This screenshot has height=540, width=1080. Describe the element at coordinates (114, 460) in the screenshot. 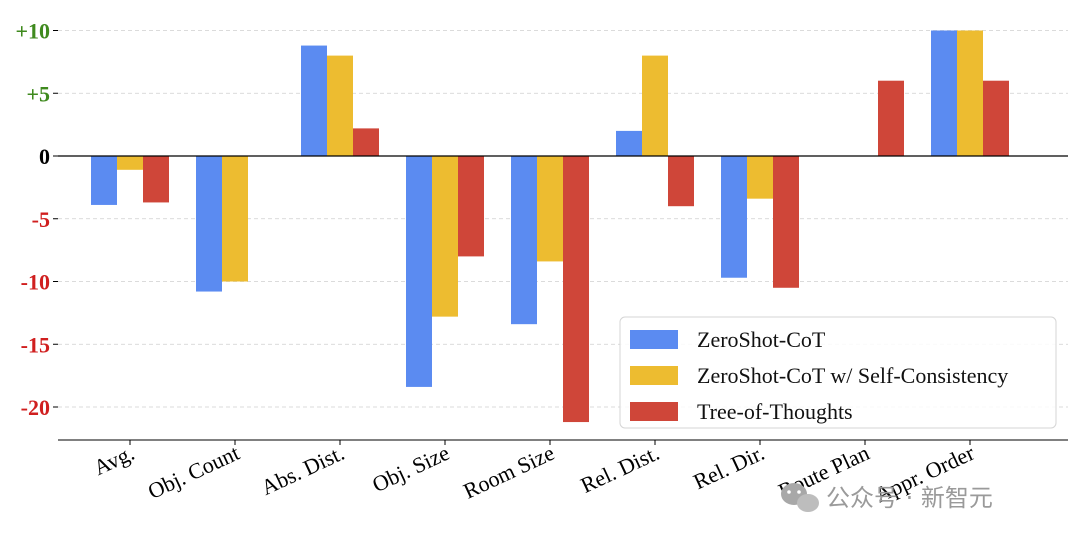

I see `x-tick-label: Avg.` at that location.